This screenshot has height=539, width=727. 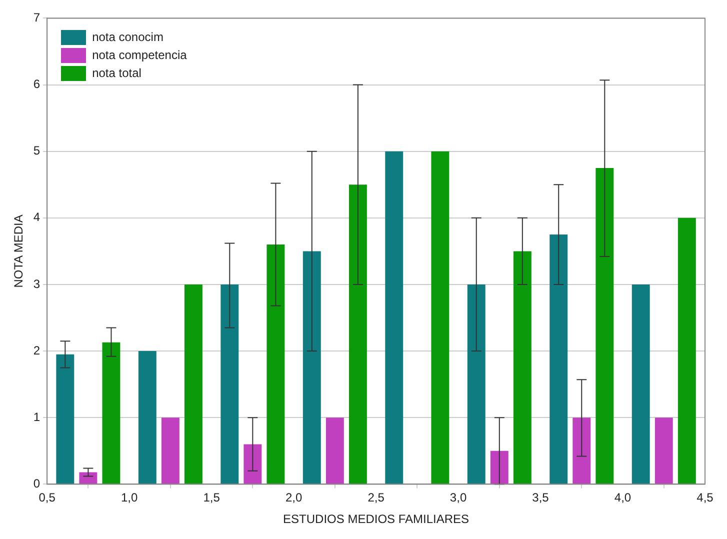 I want to click on y-tick-label: 6, so click(x=36, y=84).